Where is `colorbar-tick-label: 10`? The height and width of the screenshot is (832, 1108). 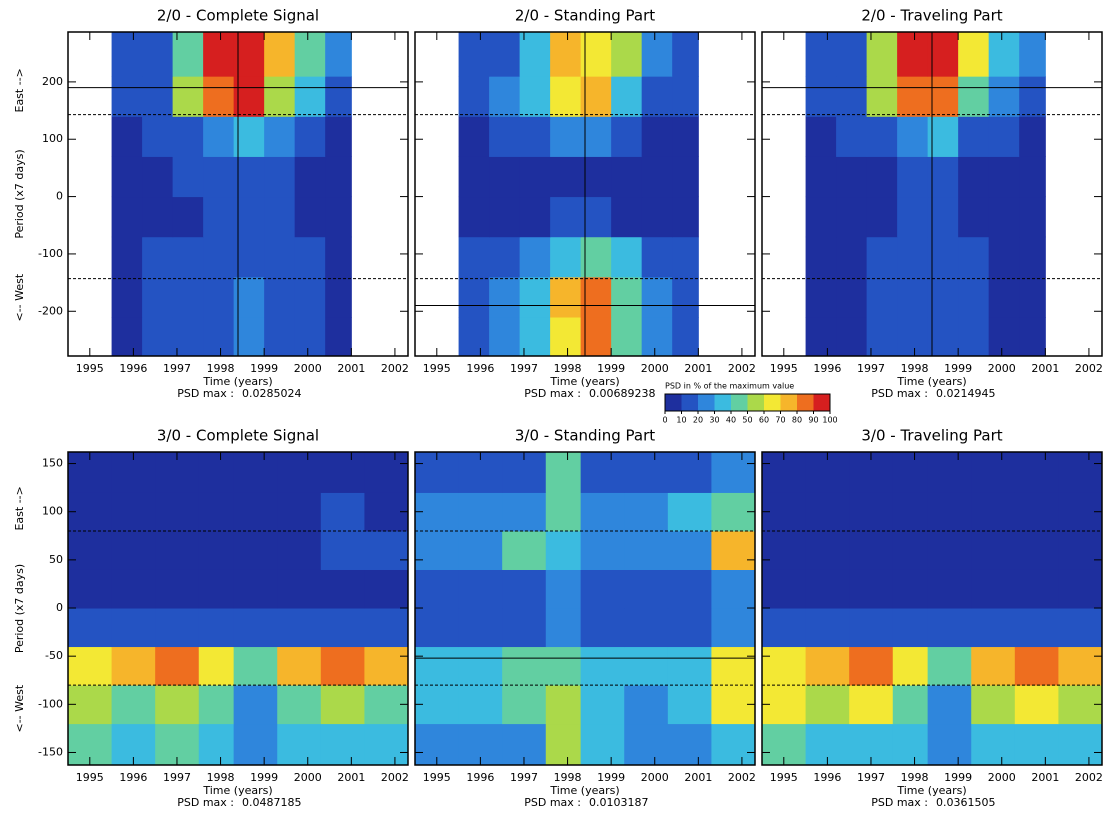
colorbar-tick-label: 10 is located at coordinates (681, 420).